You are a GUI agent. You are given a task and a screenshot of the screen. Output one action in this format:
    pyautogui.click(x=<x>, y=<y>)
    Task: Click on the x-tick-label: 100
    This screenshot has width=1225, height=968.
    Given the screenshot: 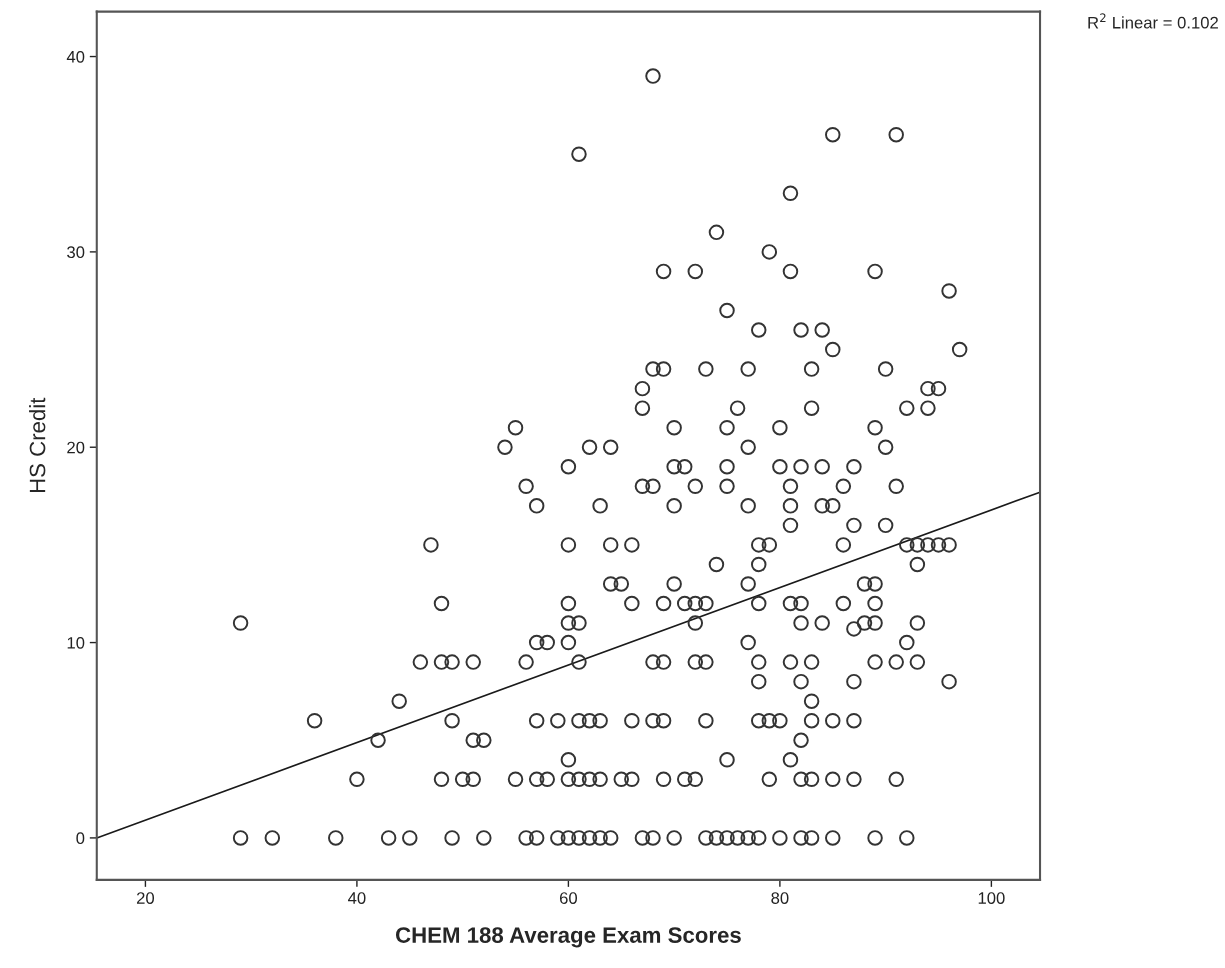 What is the action you would take?
    pyautogui.click(x=991, y=898)
    